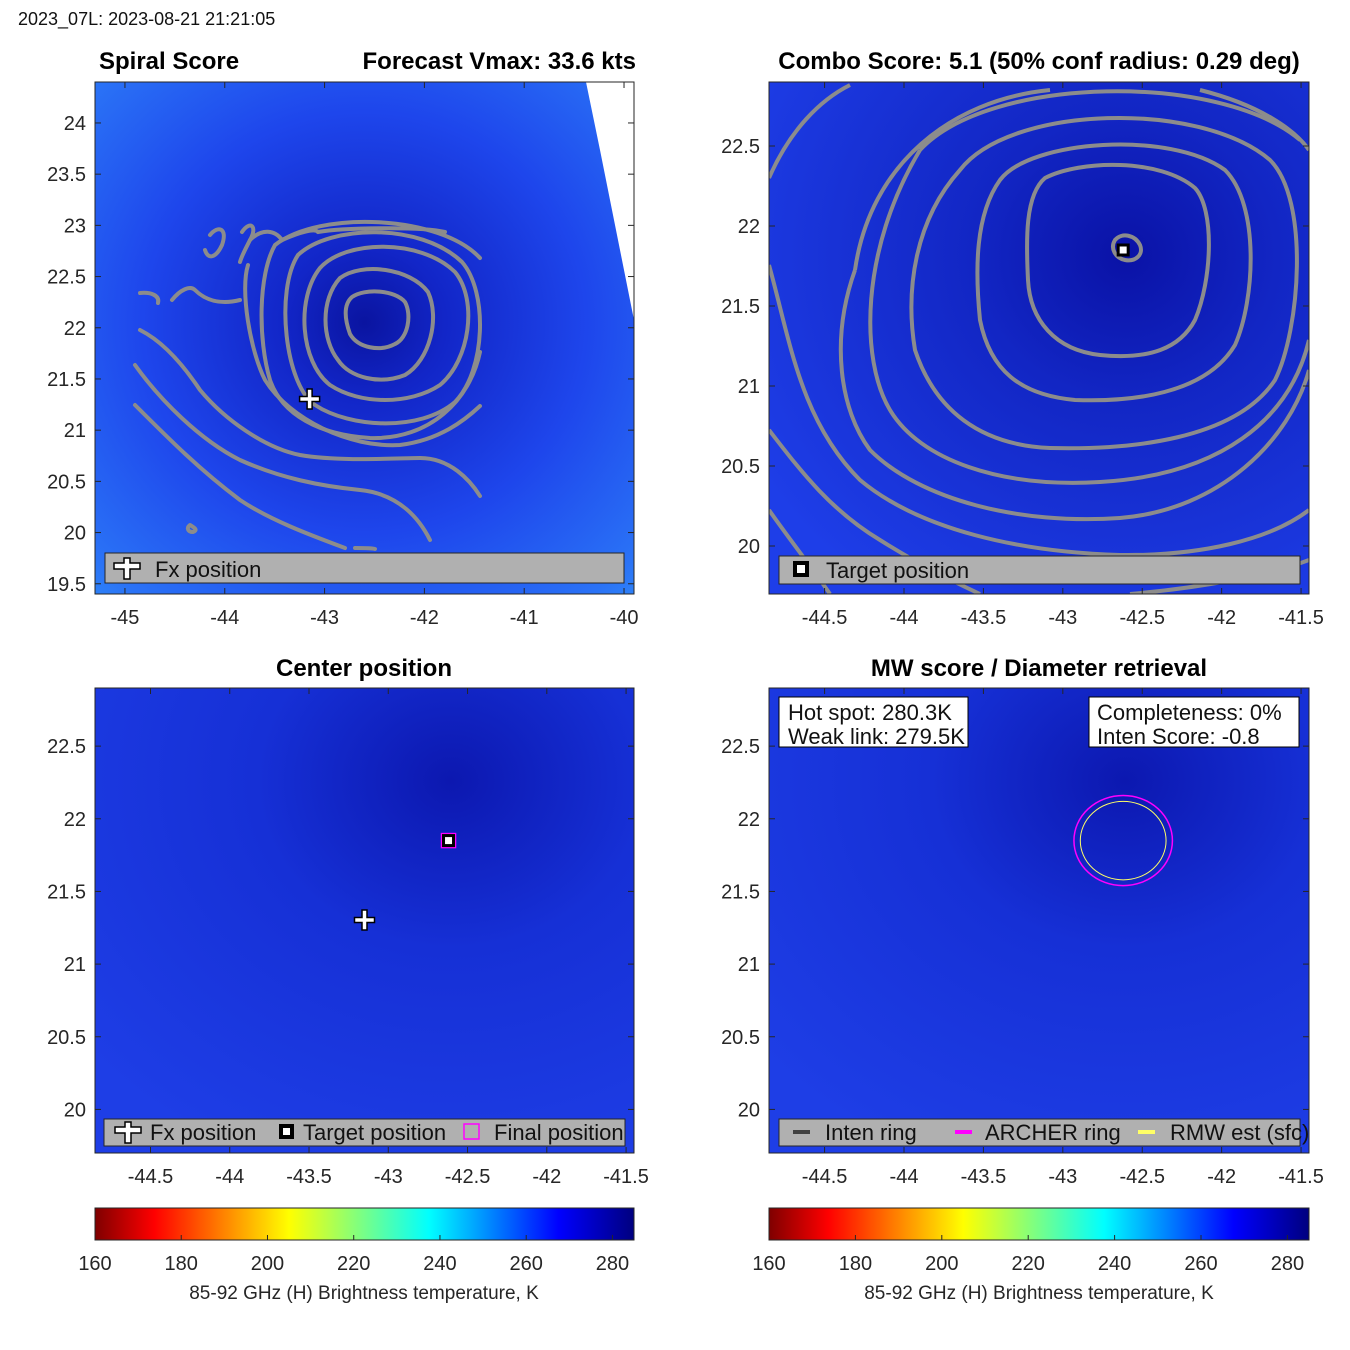 The height and width of the screenshot is (1350, 1350). What do you see at coordinates (801, 569) in the screenshot?
I see `target-position-legend-icon` at bounding box center [801, 569].